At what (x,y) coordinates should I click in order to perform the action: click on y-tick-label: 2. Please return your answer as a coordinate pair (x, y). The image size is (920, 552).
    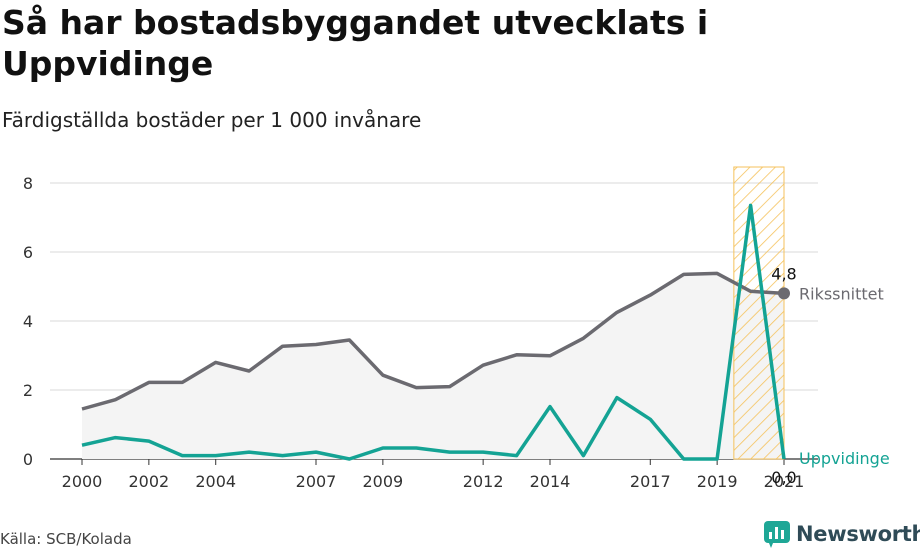
    Looking at the image, I should click on (28, 390).